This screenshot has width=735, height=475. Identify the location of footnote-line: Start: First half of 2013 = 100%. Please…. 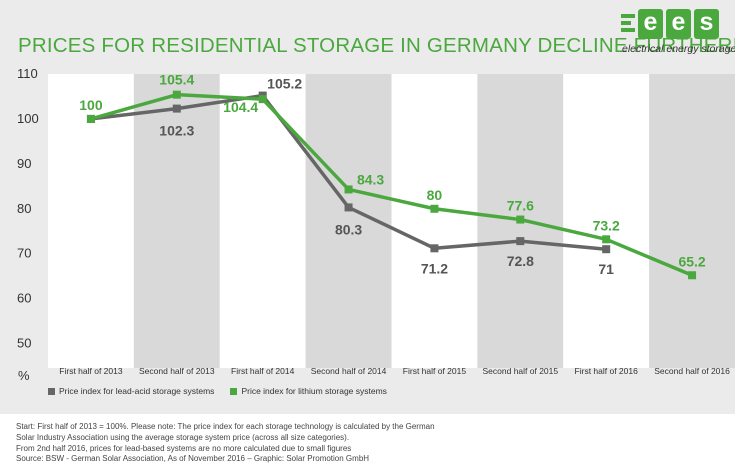
(225, 426).